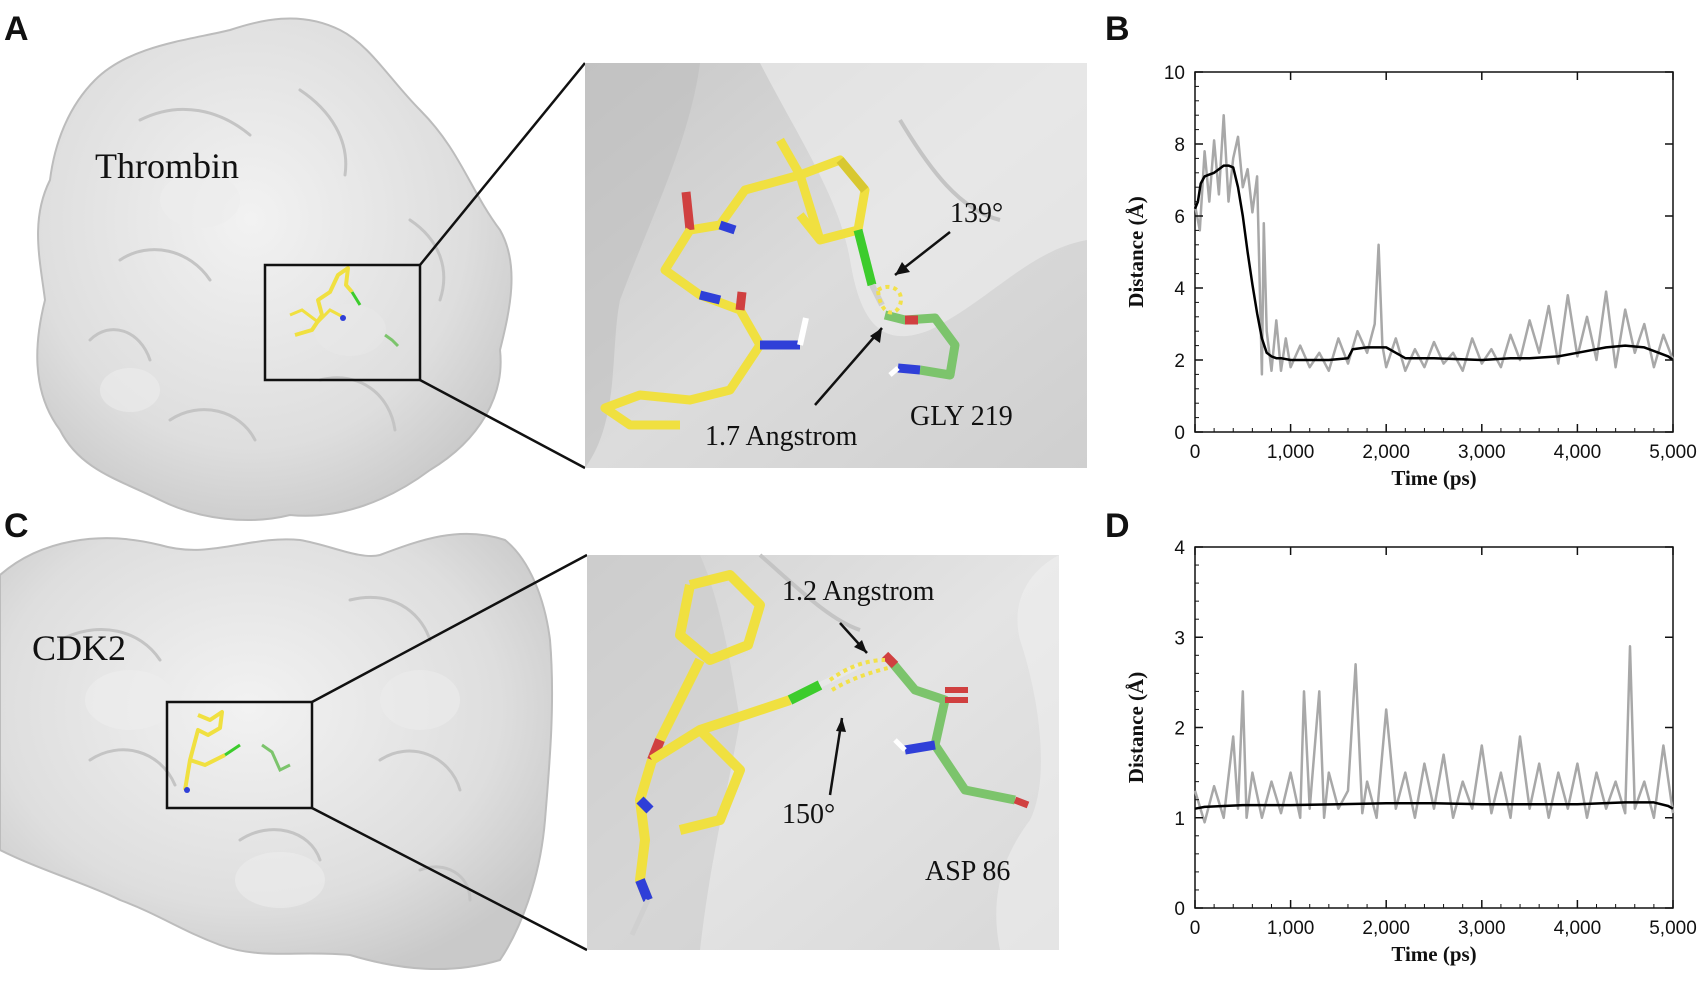 The height and width of the screenshot is (990, 1705). I want to click on residue-label-asp86: ASP 86, so click(967, 871).